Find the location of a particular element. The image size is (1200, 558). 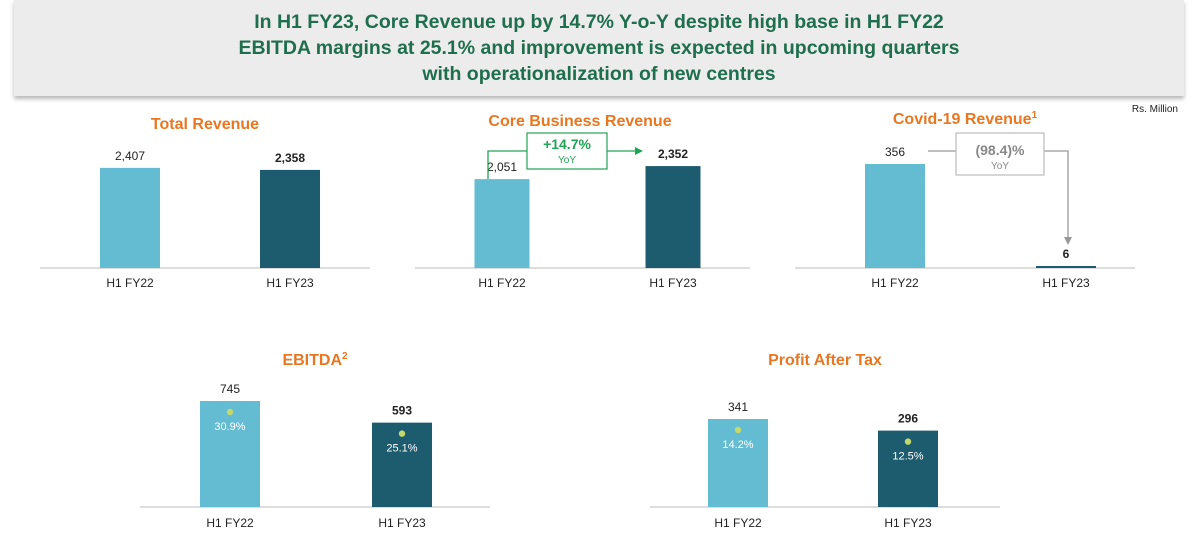

growth-arrowhead is located at coordinates (639, 151).